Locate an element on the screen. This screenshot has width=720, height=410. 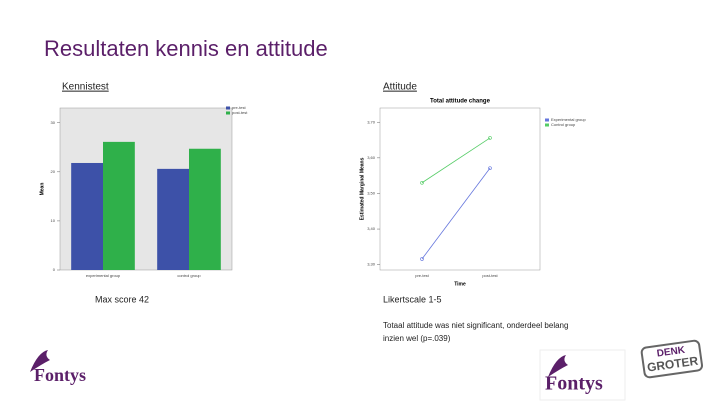
legend-label: pre-test is located at coordinates (239, 107).